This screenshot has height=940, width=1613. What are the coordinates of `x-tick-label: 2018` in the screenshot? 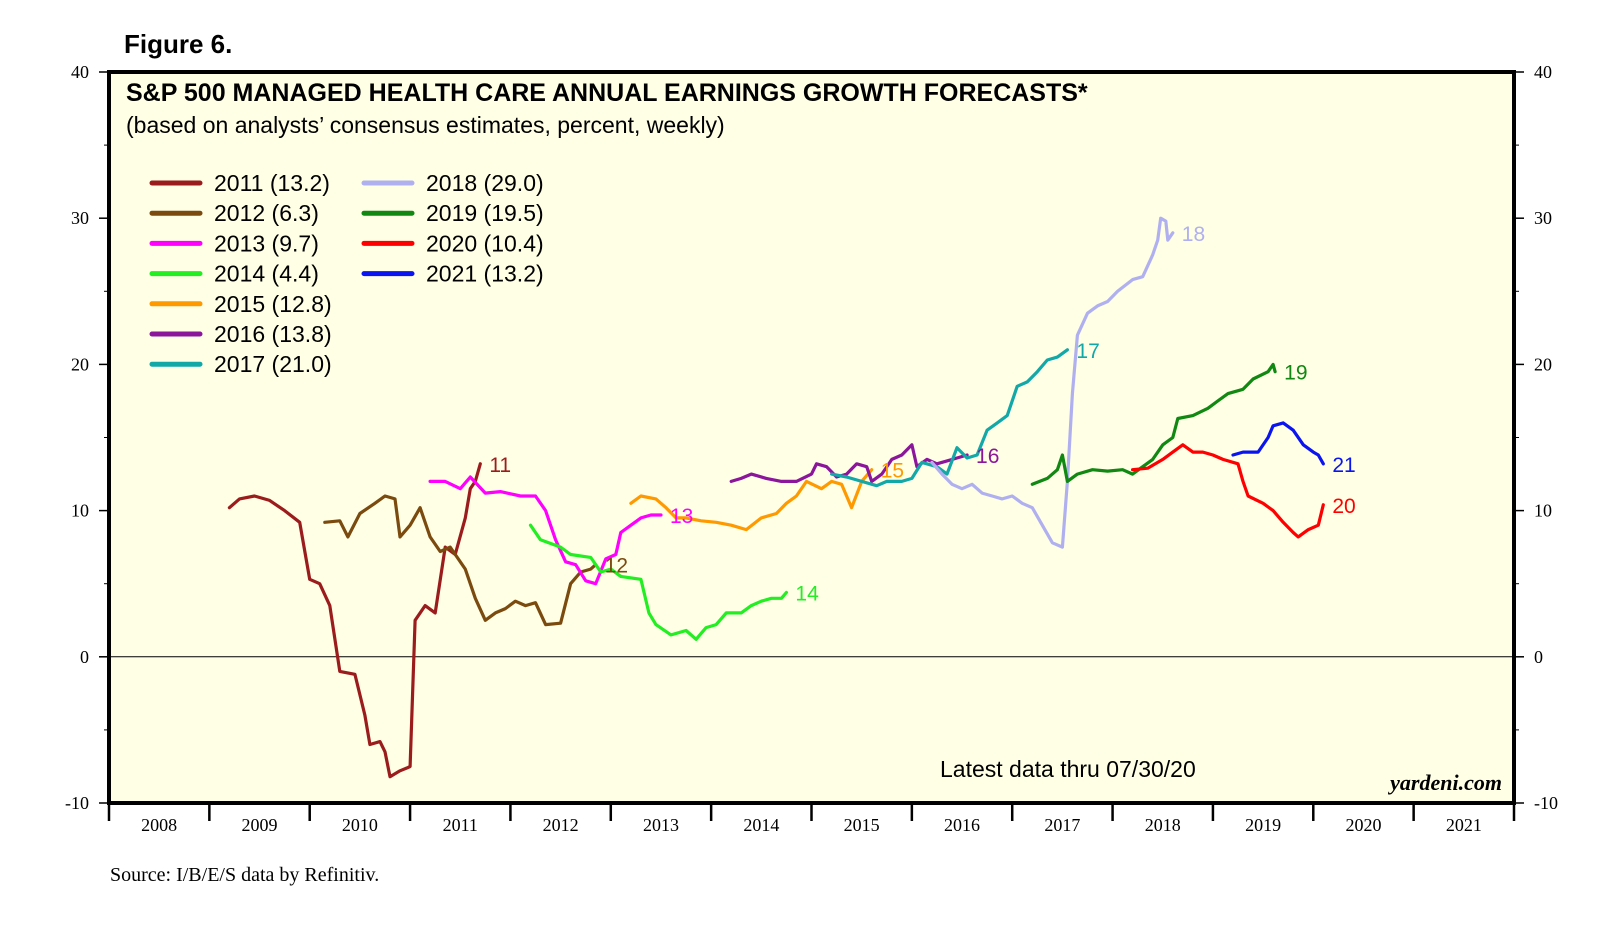 It's located at (1163, 825).